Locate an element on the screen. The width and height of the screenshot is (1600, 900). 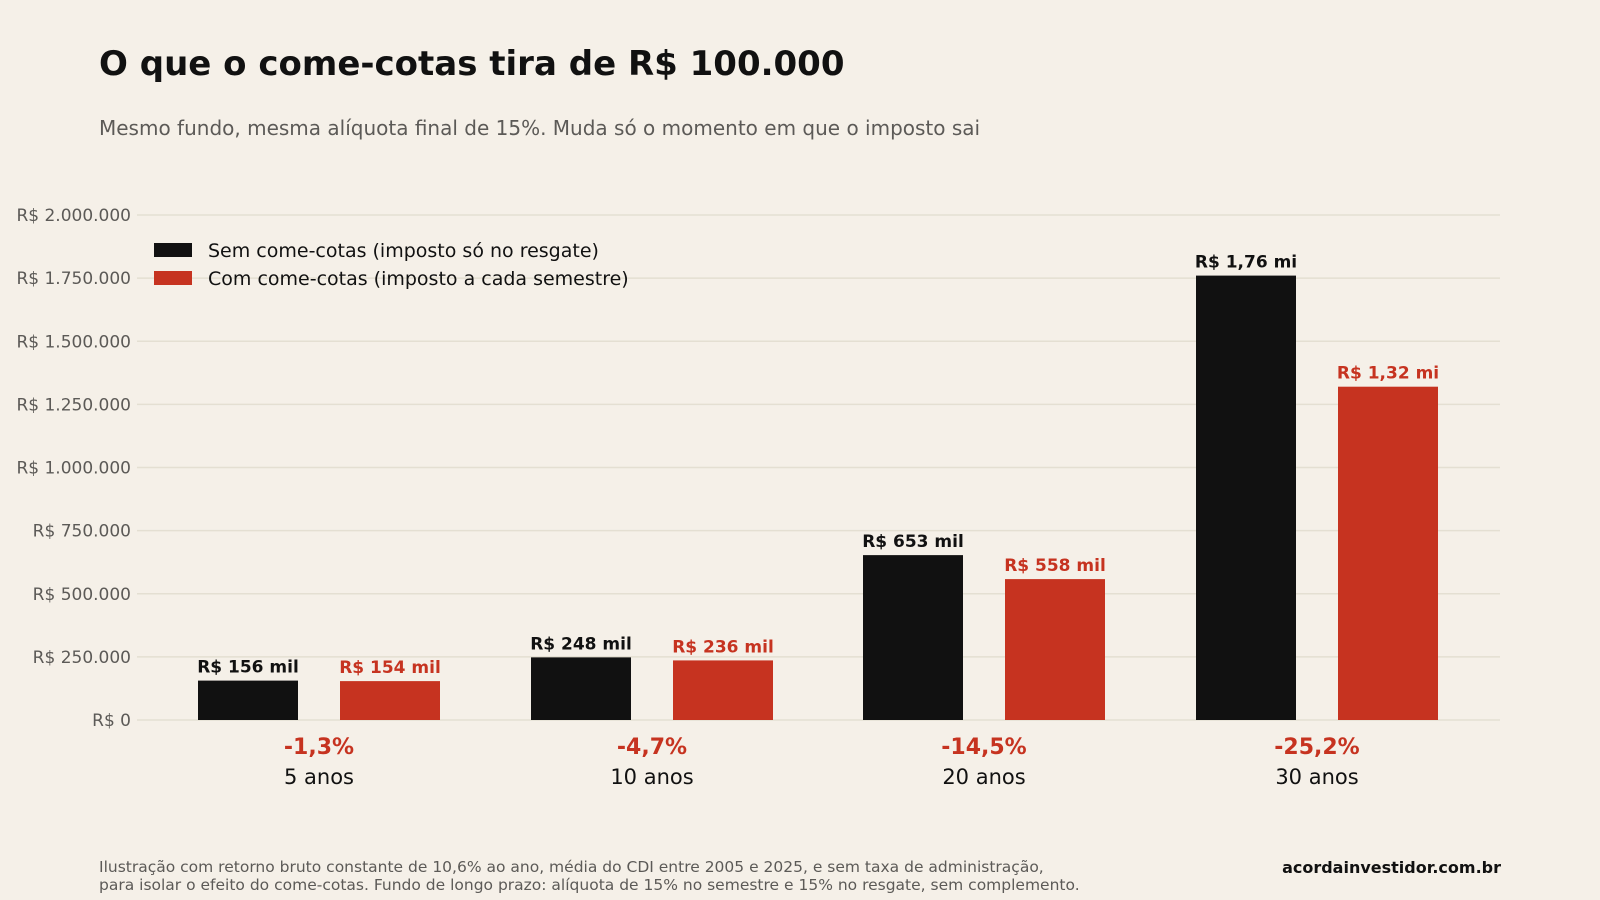
data-label: R$ 156 mil is located at coordinates (248, 668).